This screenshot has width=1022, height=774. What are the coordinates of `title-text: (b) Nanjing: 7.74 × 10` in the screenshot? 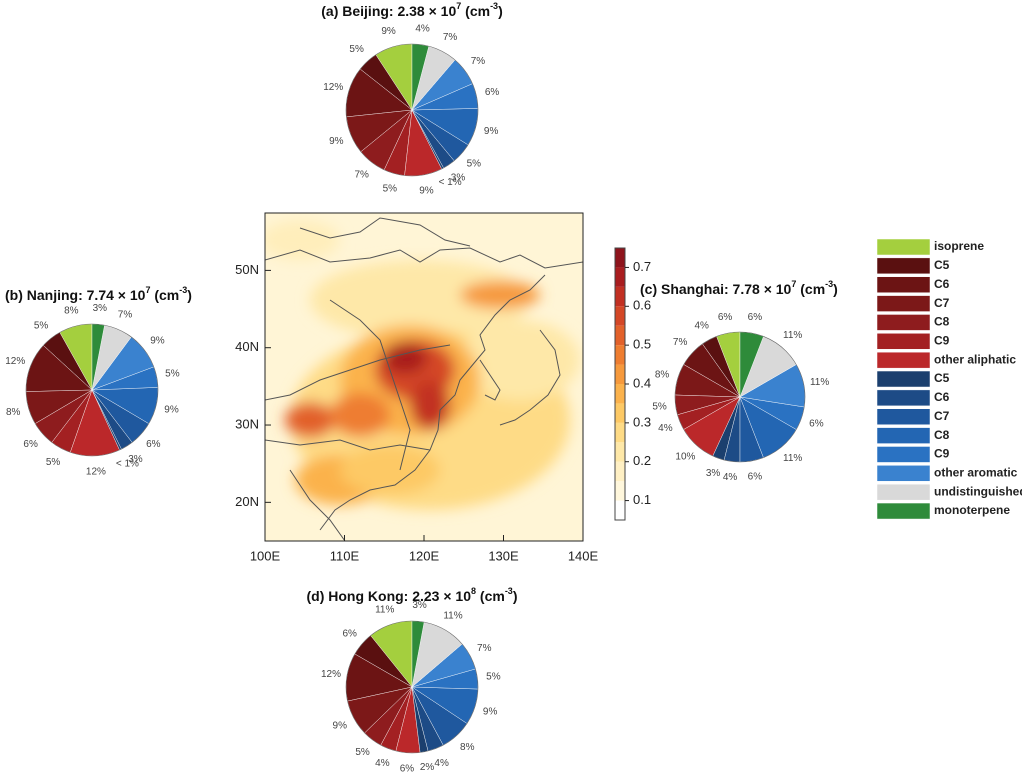 It's located at (75, 295).